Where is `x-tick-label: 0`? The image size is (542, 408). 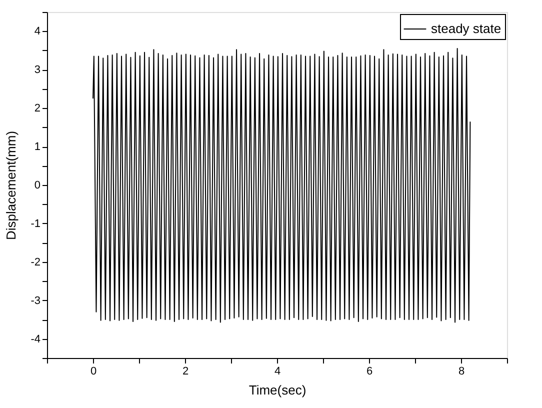 x-tick-label: 0 is located at coordinates (93, 372).